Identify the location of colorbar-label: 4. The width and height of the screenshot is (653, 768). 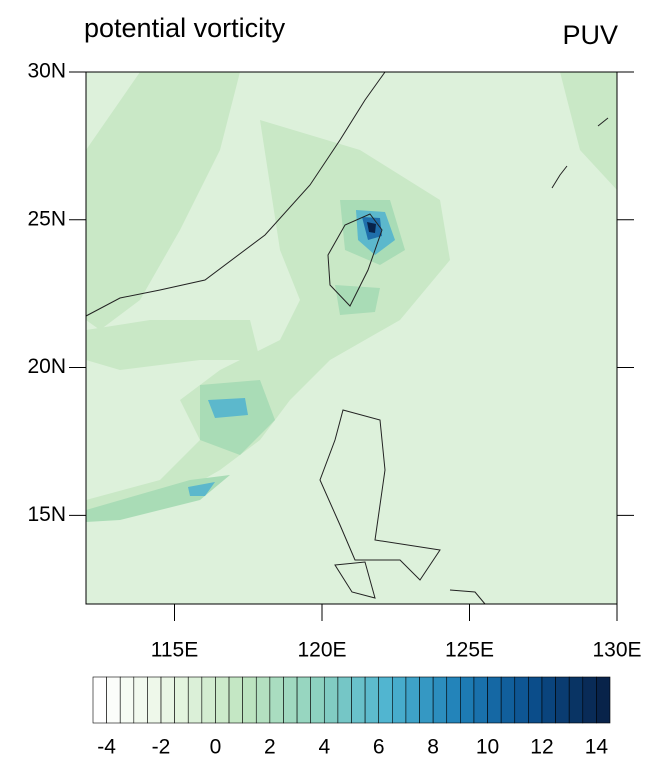
(324, 747).